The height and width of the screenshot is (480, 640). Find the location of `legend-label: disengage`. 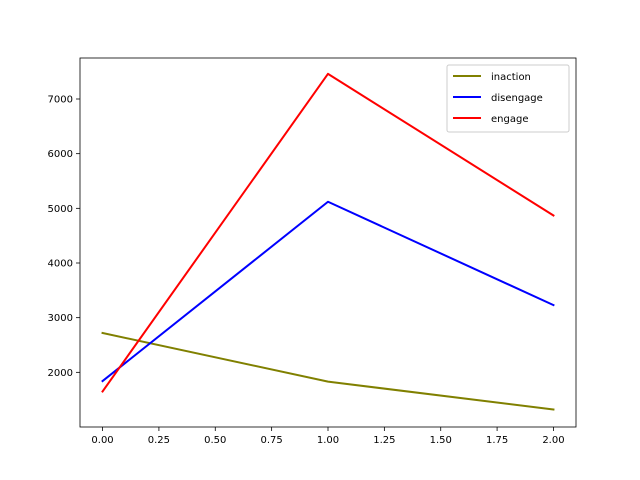

legend-label: disengage is located at coordinates (517, 98).